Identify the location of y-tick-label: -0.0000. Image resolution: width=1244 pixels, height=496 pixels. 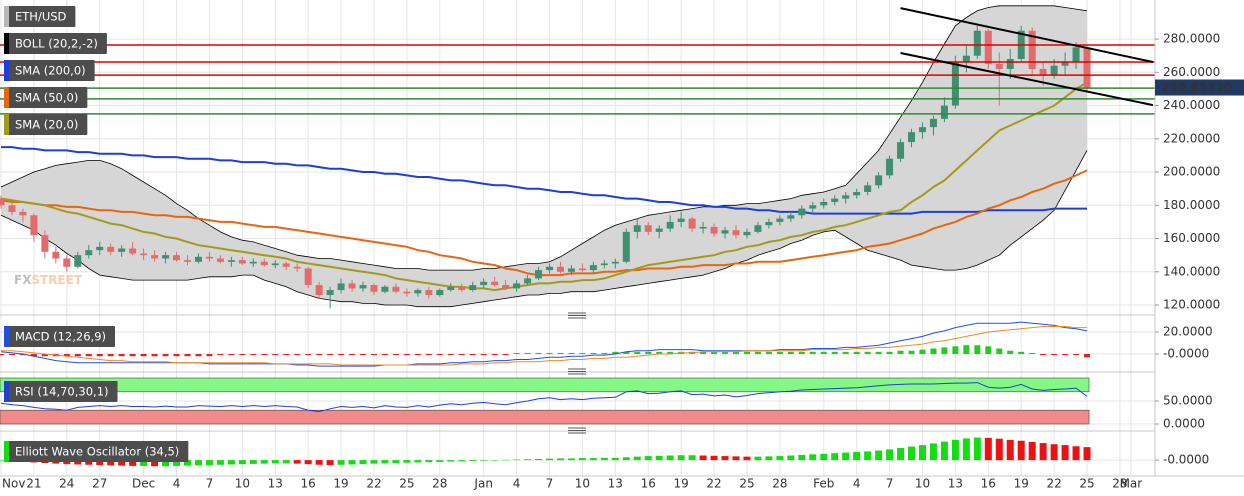
(1186, 354).